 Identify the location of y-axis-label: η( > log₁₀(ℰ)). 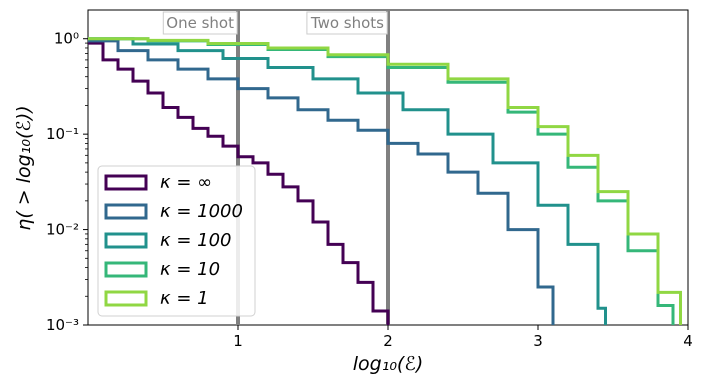
(24, 167).